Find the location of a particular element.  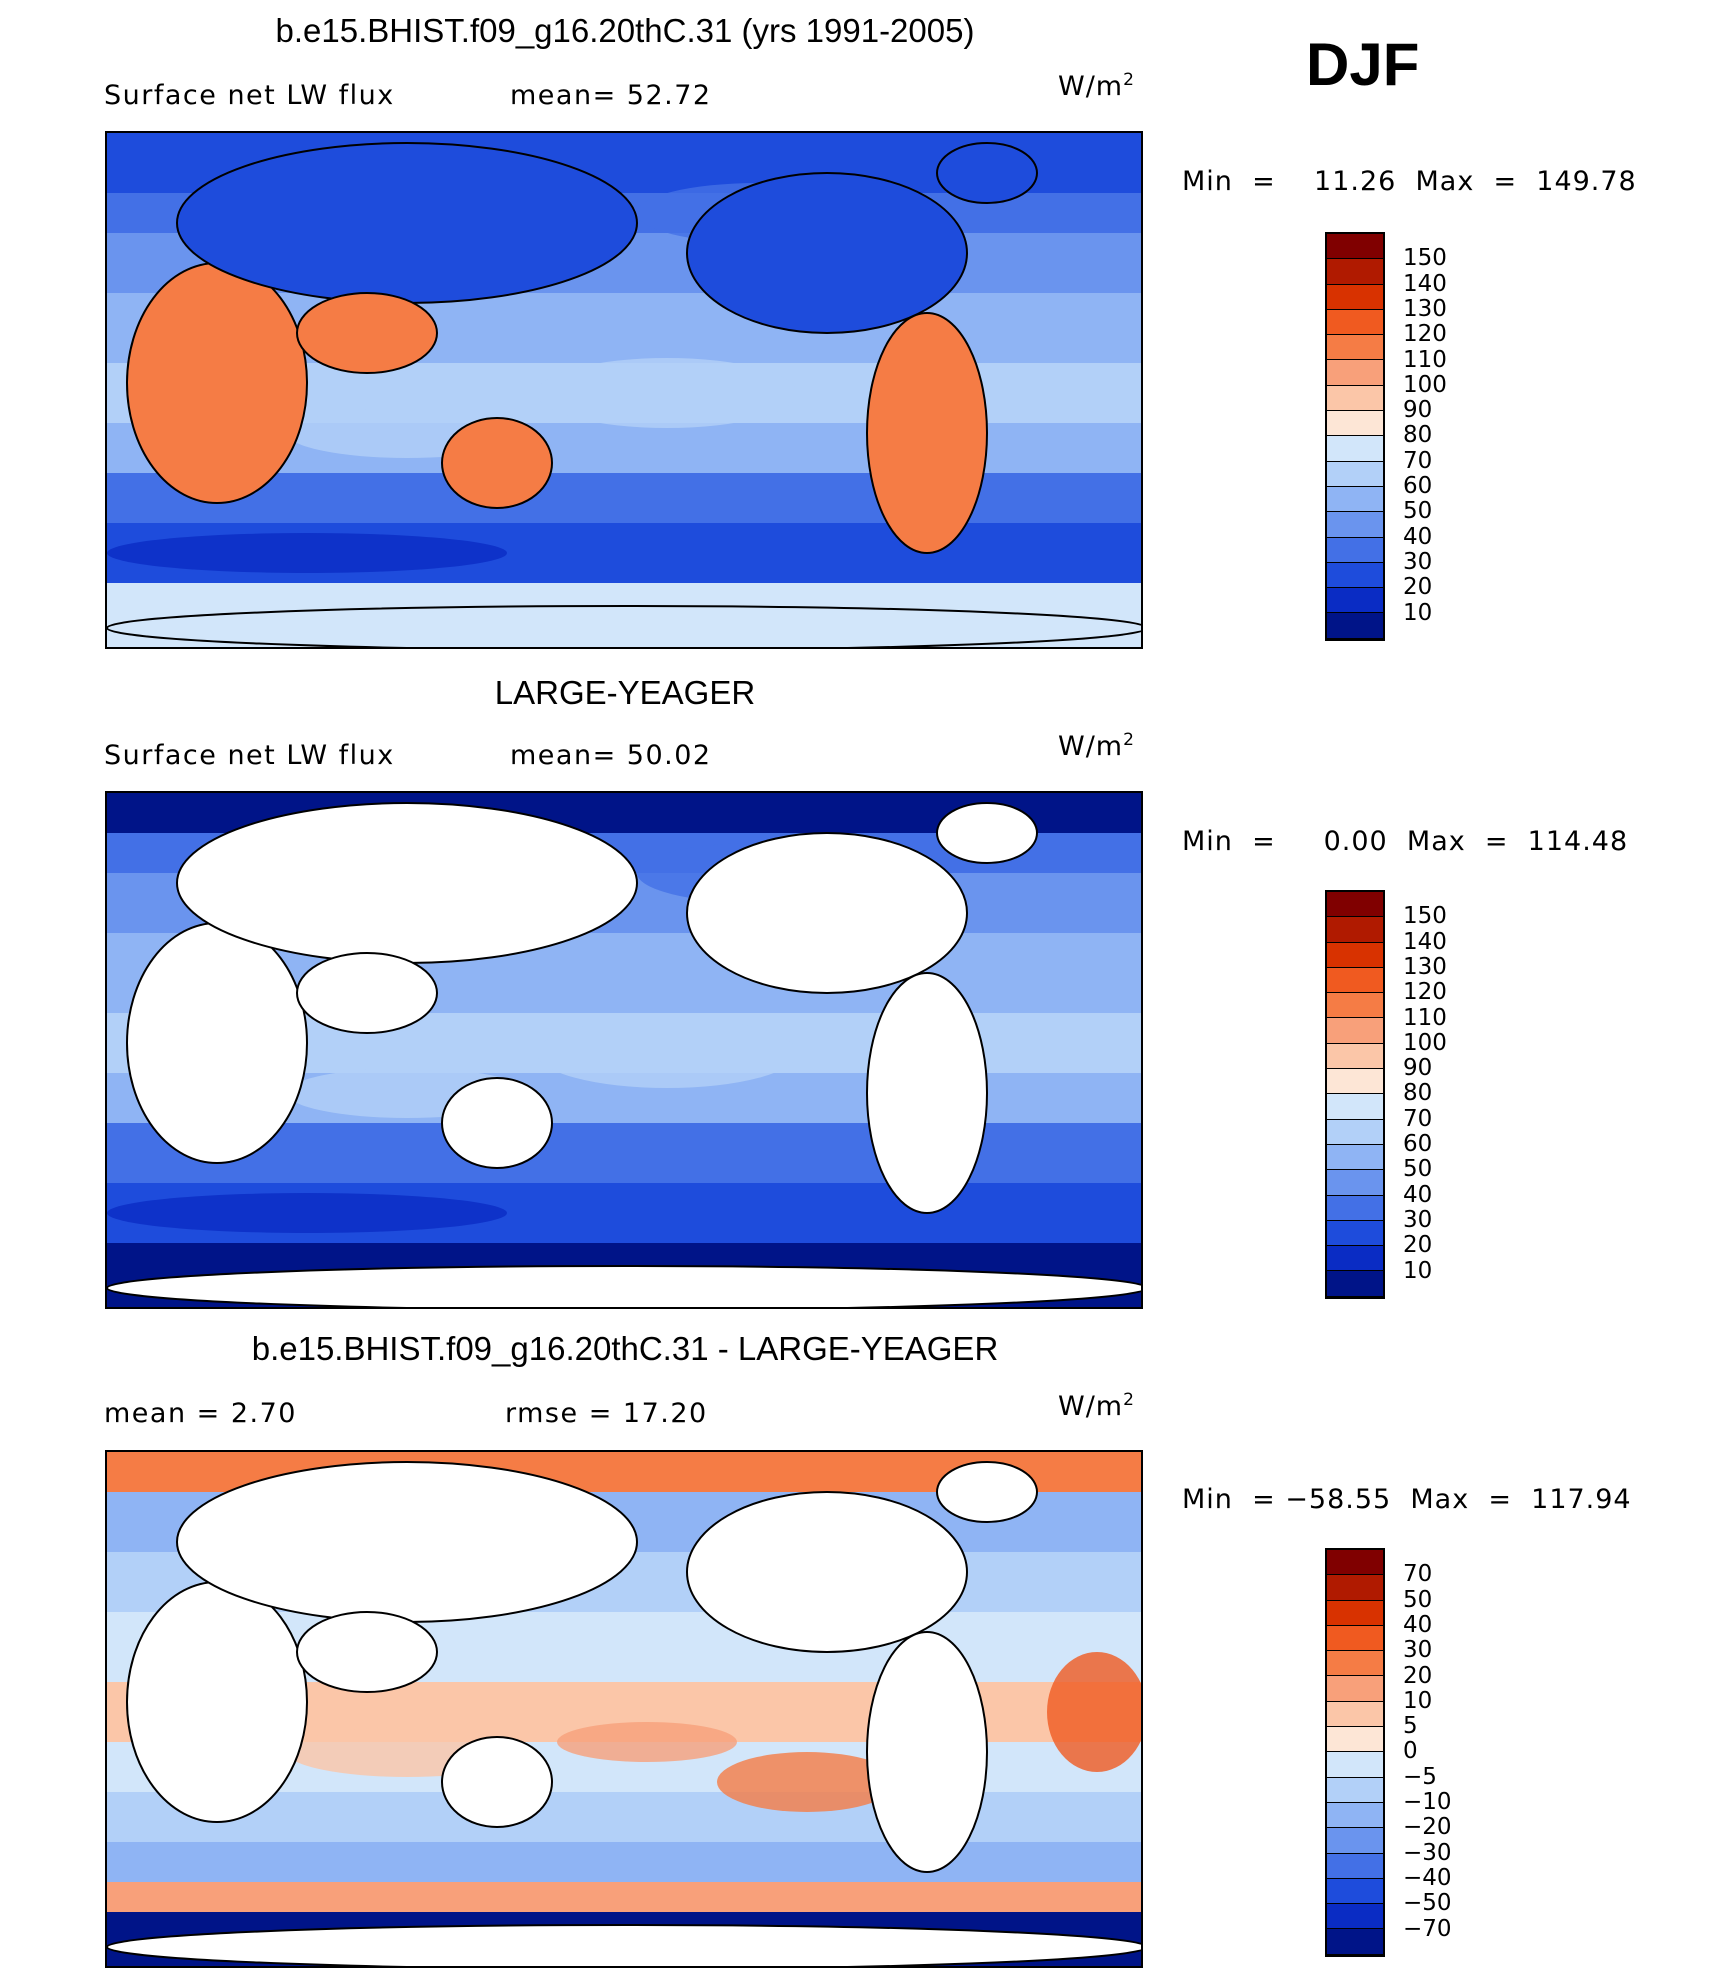

colorbar-label: −20 is located at coordinates (1427, 1827).